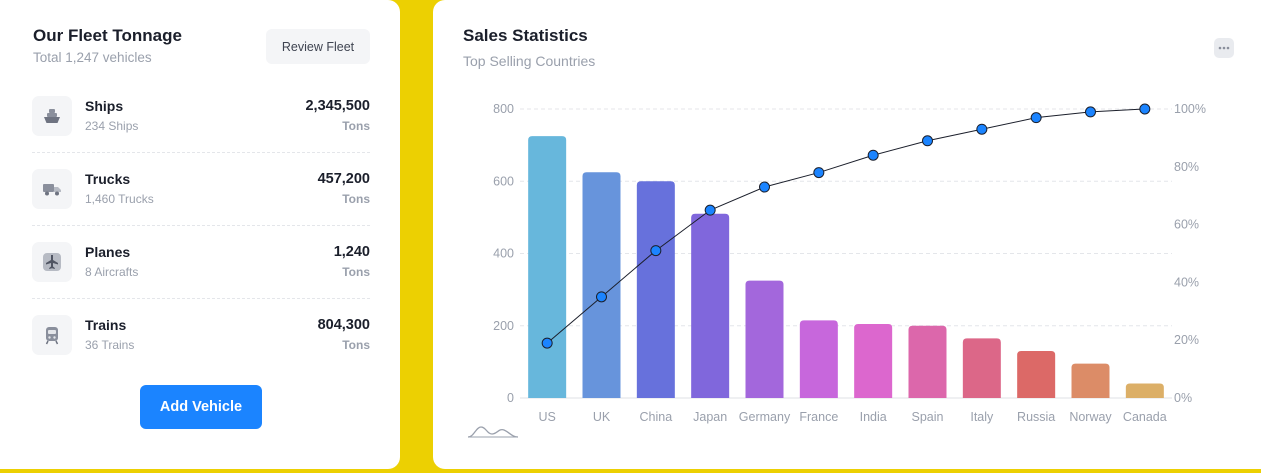 The image size is (1261, 473). What do you see at coordinates (1145, 417) in the screenshot?
I see `x-tick-label: Canada` at bounding box center [1145, 417].